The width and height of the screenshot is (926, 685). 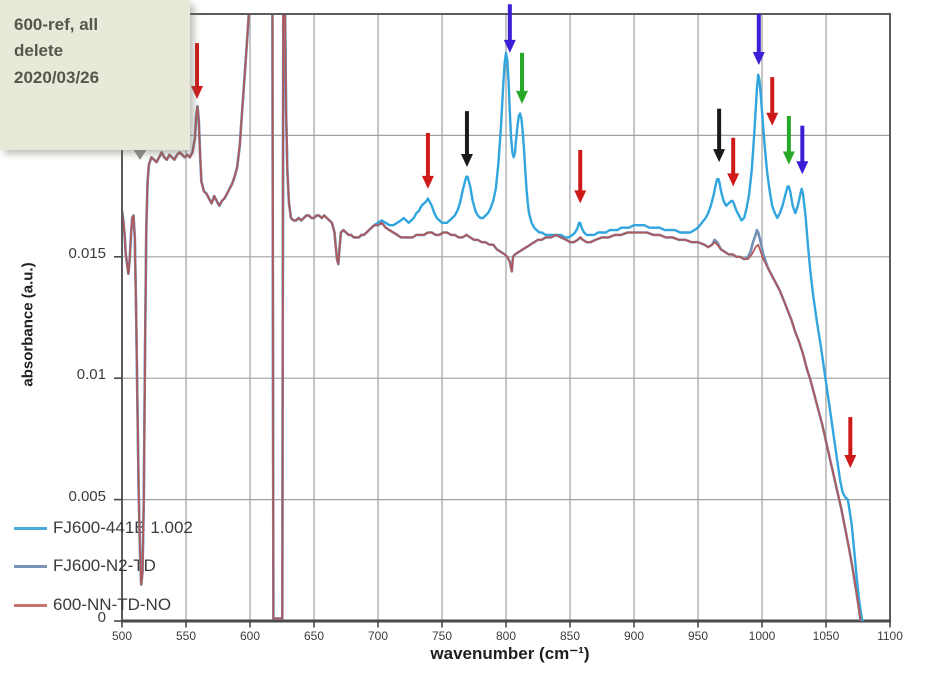 I want to click on x-tick-label: 600, so click(x=250, y=636).